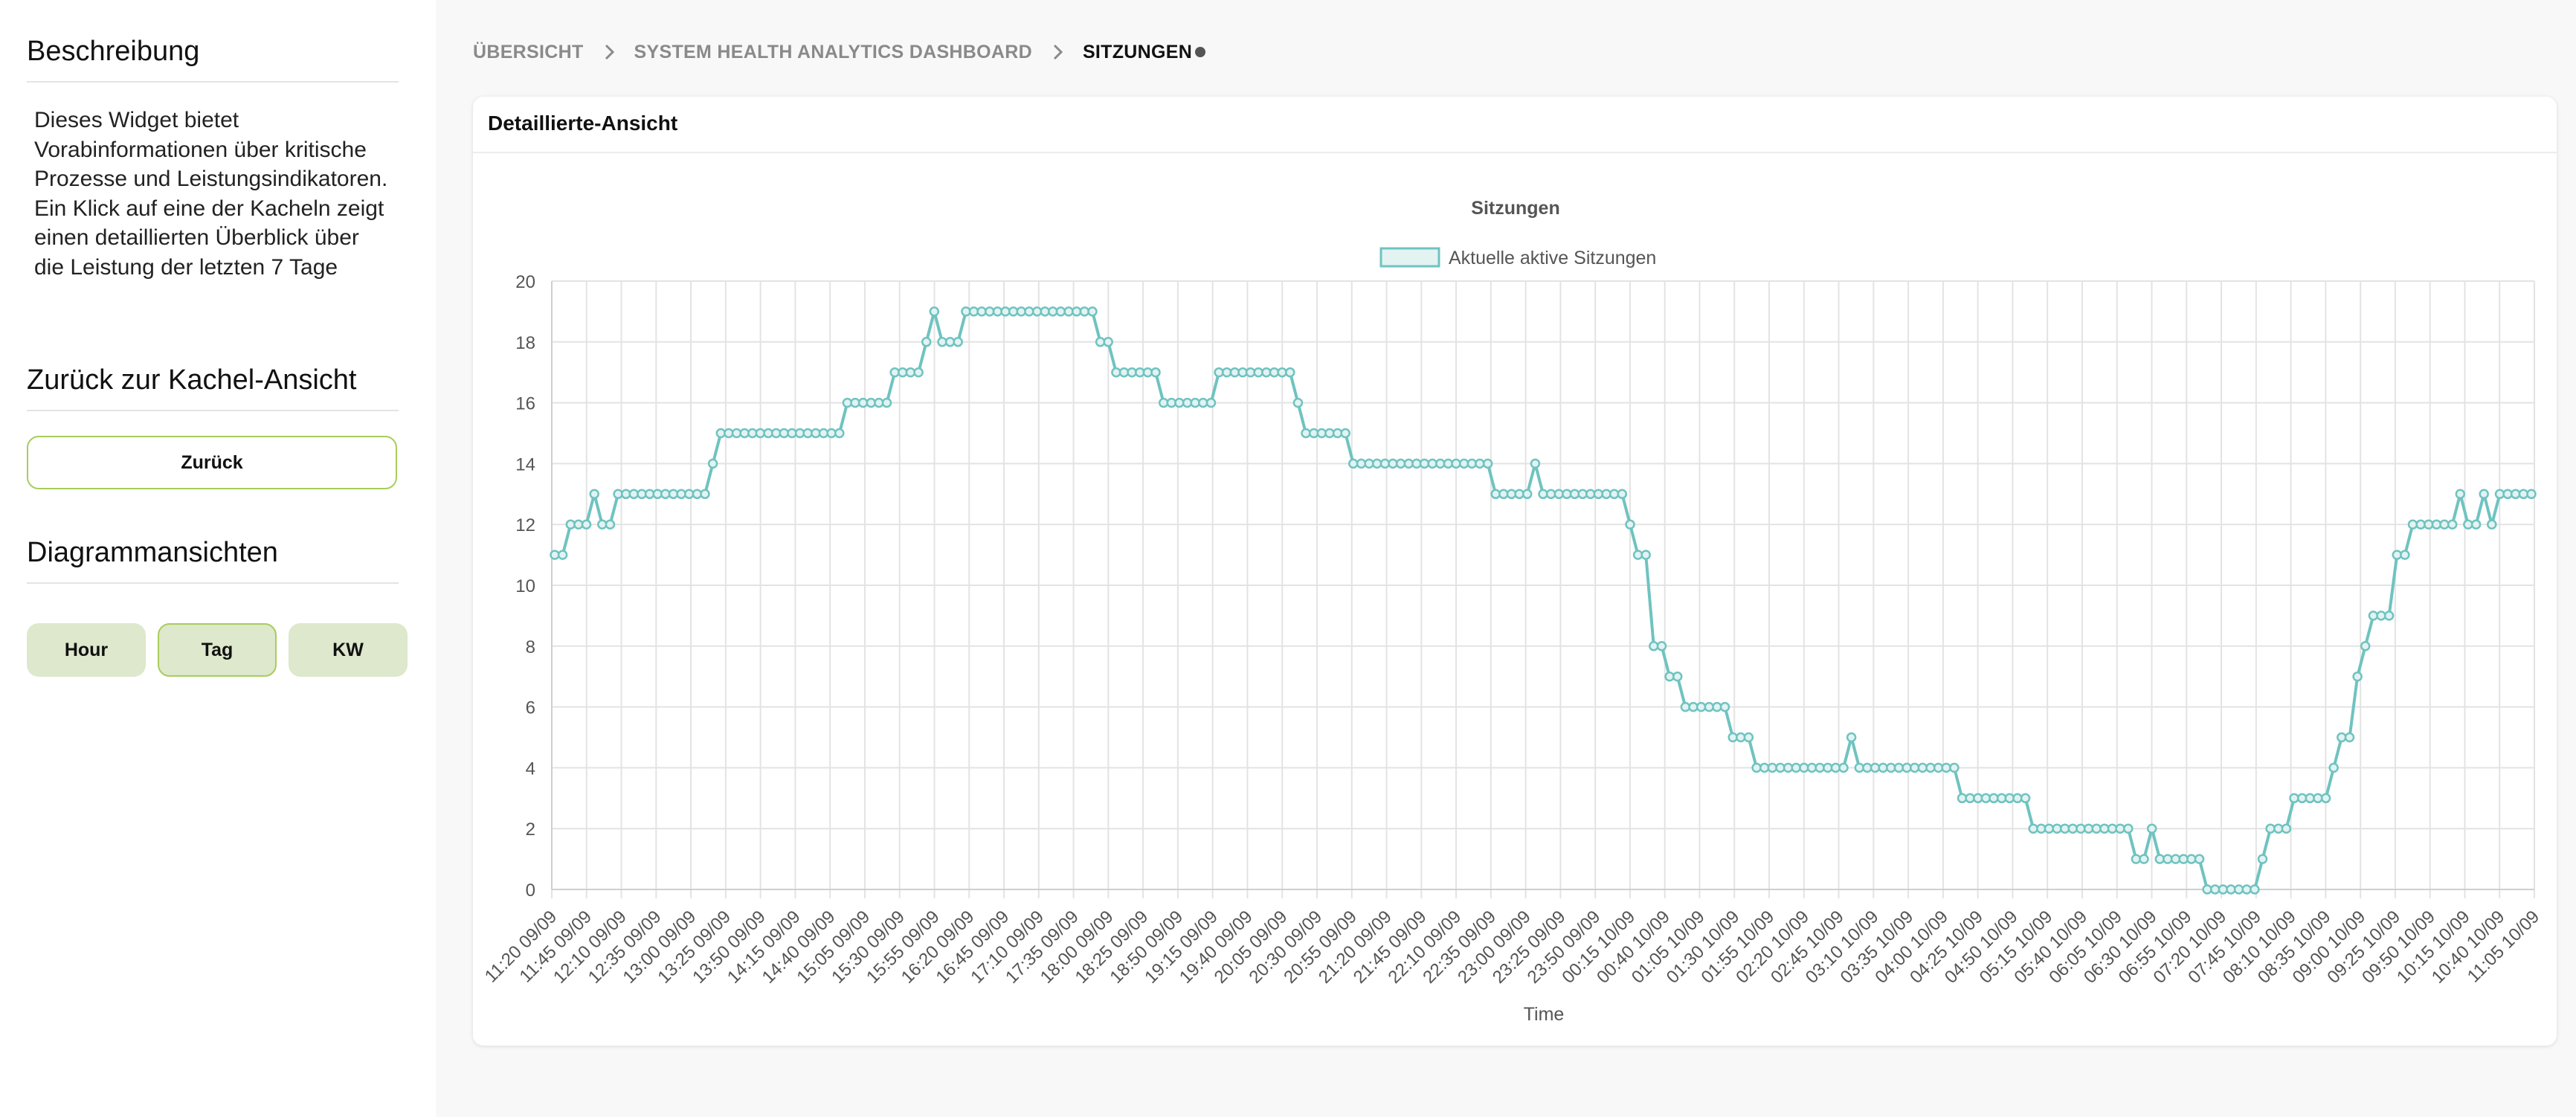 The image size is (2576, 1117). What do you see at coordinates (1200, 52) in the screenshot?
I see `status-dot-icon` at bounding box center [1200, 52].